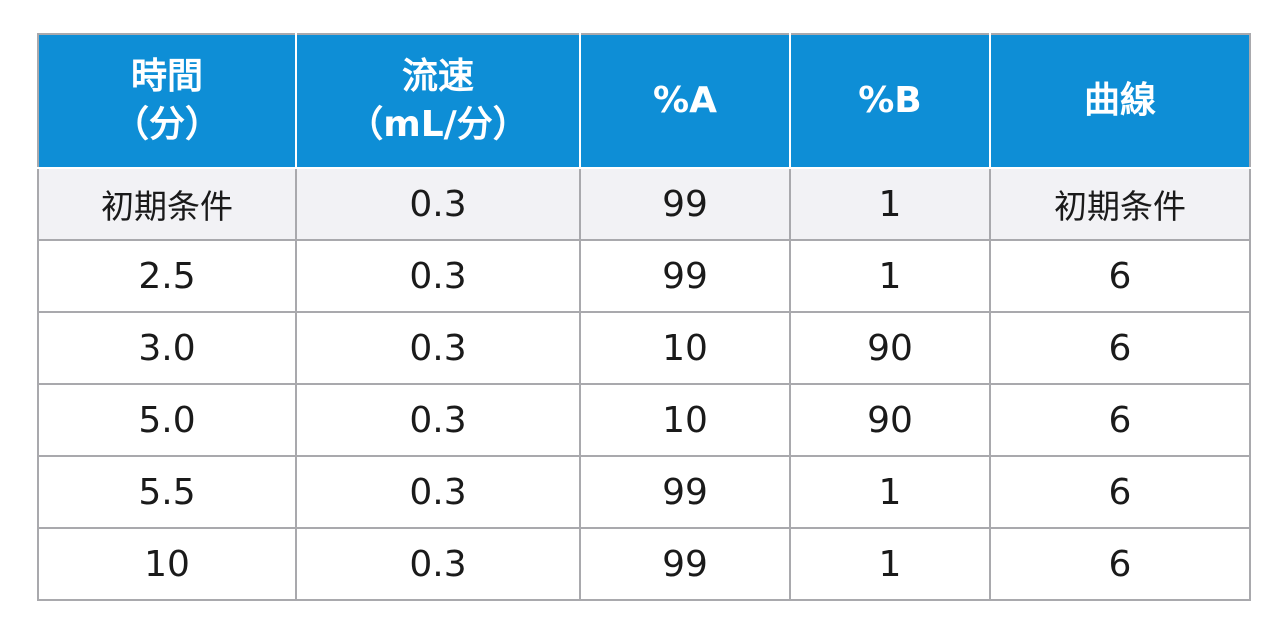 The width and height of the screenshot is (1280, 631). I want to click on table-row: 5.0 0.3 10 90 6, so click(644, 420).